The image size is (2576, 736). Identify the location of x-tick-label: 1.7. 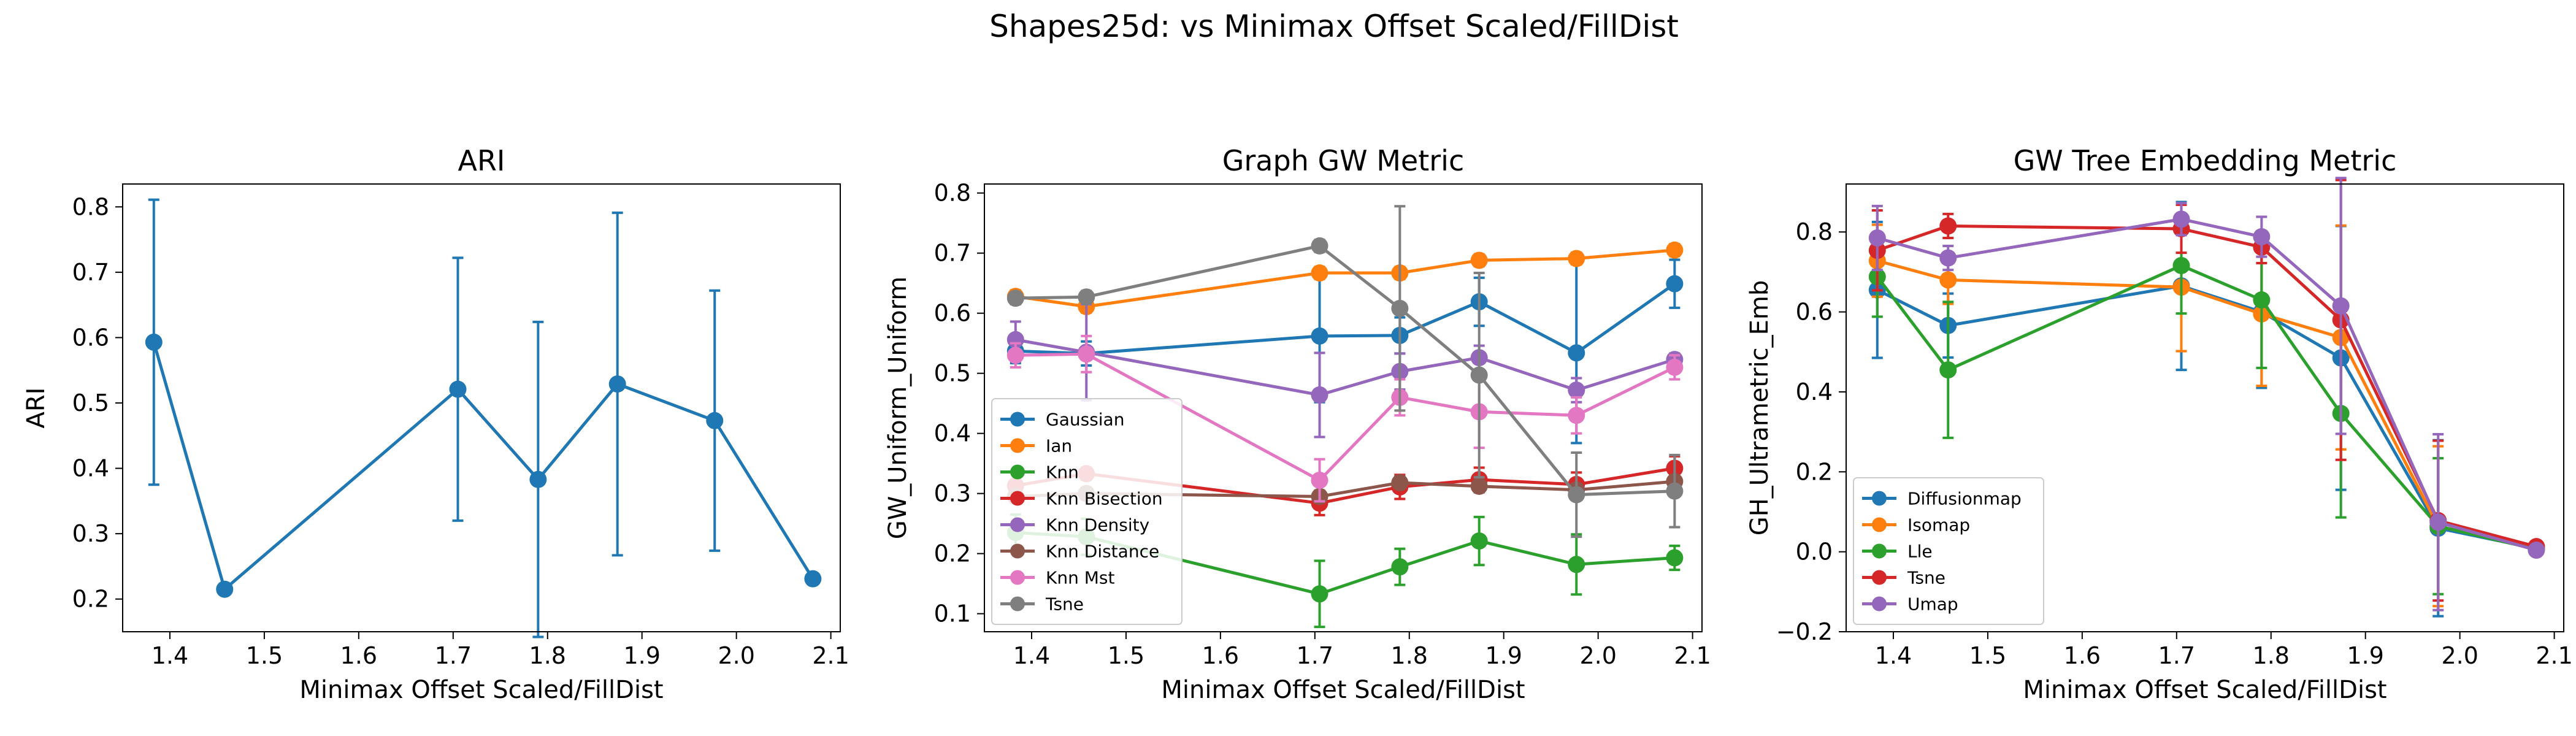
(1315, 655).